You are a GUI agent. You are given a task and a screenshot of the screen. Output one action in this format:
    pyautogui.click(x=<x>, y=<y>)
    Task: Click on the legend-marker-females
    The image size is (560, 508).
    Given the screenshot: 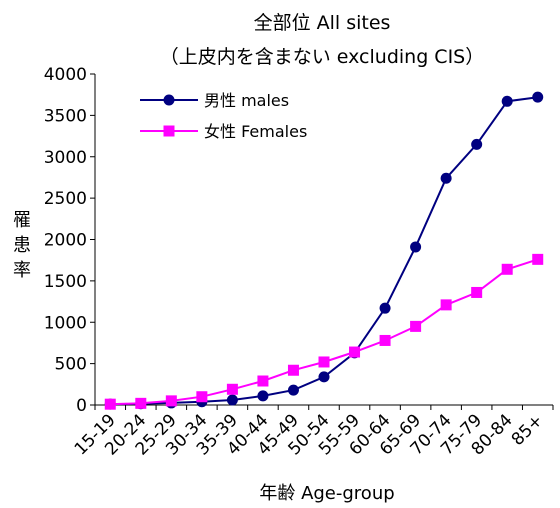 What is the action you would take?
    pyautogui.click(x=169, y=131)
    